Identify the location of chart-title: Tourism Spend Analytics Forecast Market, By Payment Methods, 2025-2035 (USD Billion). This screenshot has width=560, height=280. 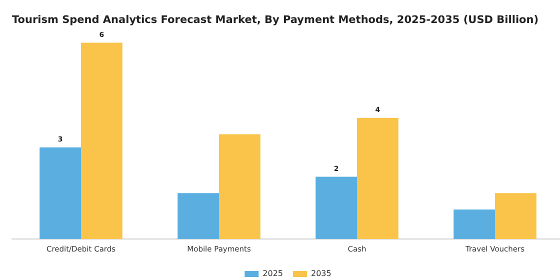
(275, 20).